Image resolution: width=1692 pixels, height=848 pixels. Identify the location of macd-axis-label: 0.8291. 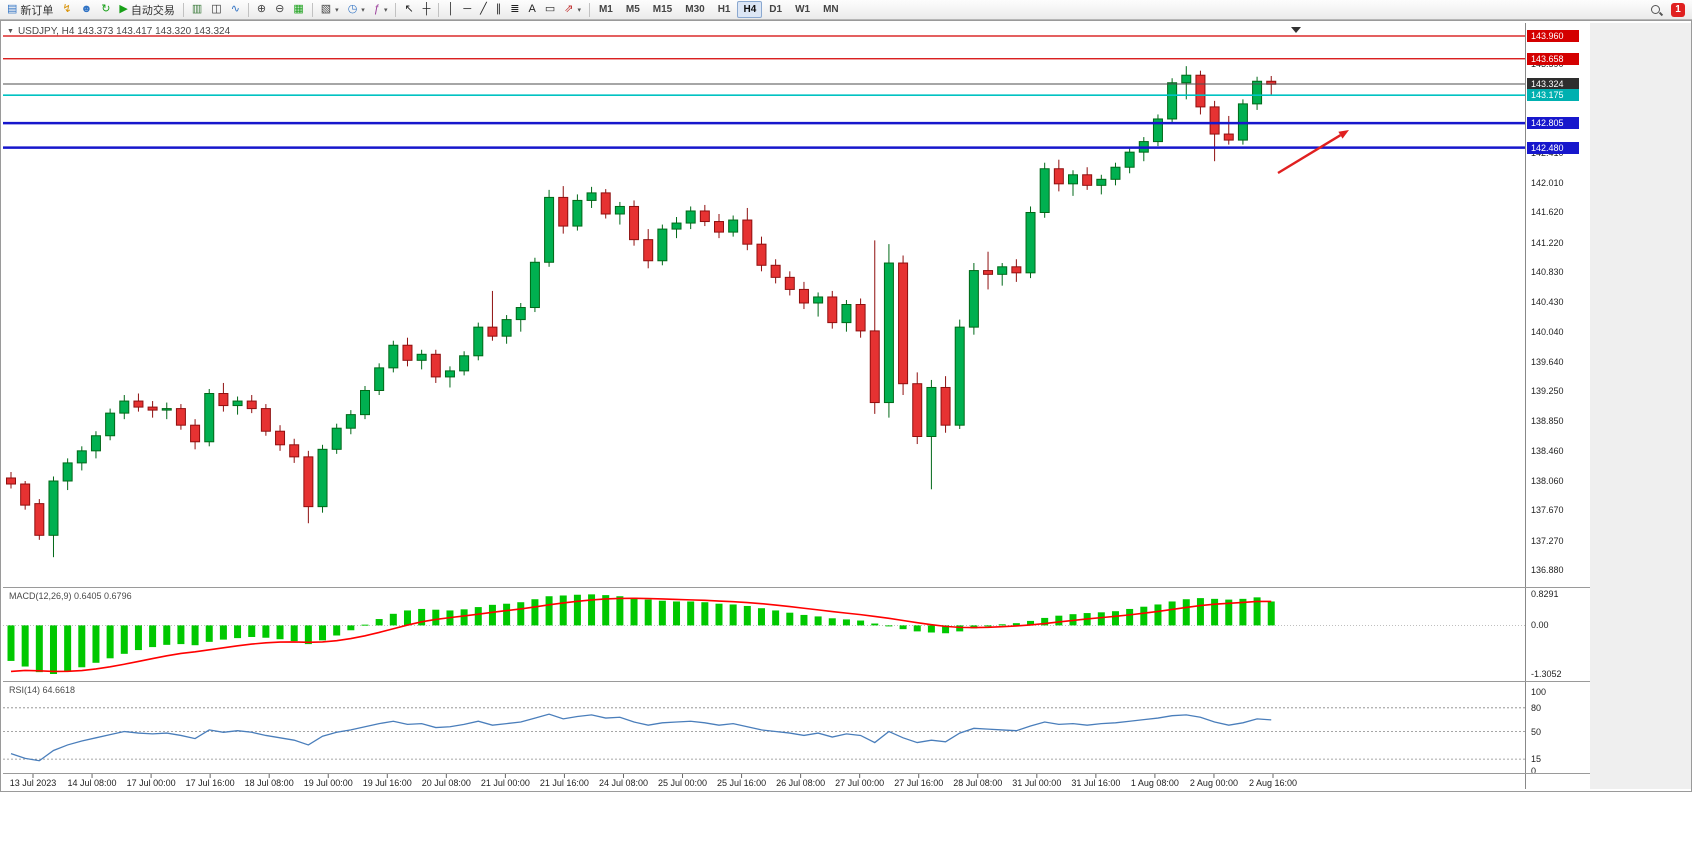
(1545, 594).